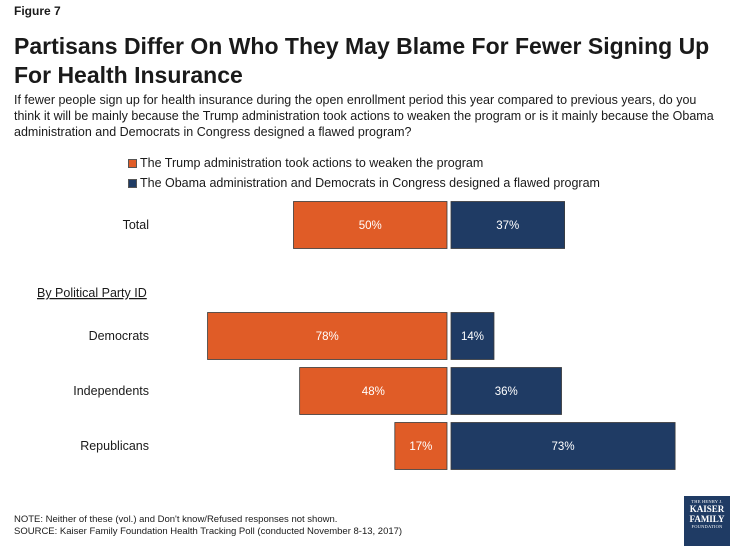 The width and height of the screenshot is (735, 551). What do you see at coordinates (136, 225) in the screenshot?
I see `category-label-total: Total` at bounding box center [136, 225].